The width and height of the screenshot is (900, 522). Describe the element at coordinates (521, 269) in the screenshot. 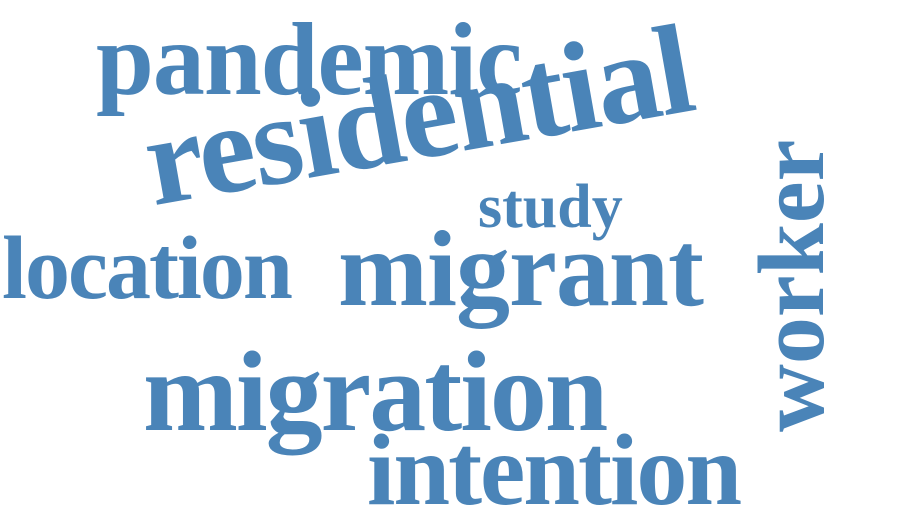

I see `word-migrant: migrant` at that location.